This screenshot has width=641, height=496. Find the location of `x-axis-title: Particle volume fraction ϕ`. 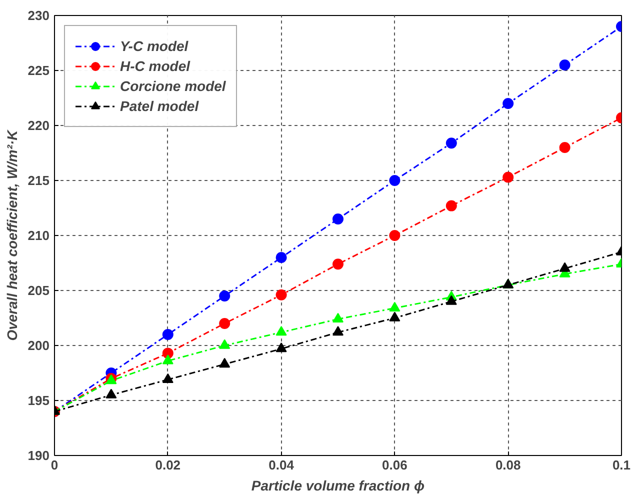

x-axis-title: Particle volume fraction ϕ is located at coordinates (338, 486).